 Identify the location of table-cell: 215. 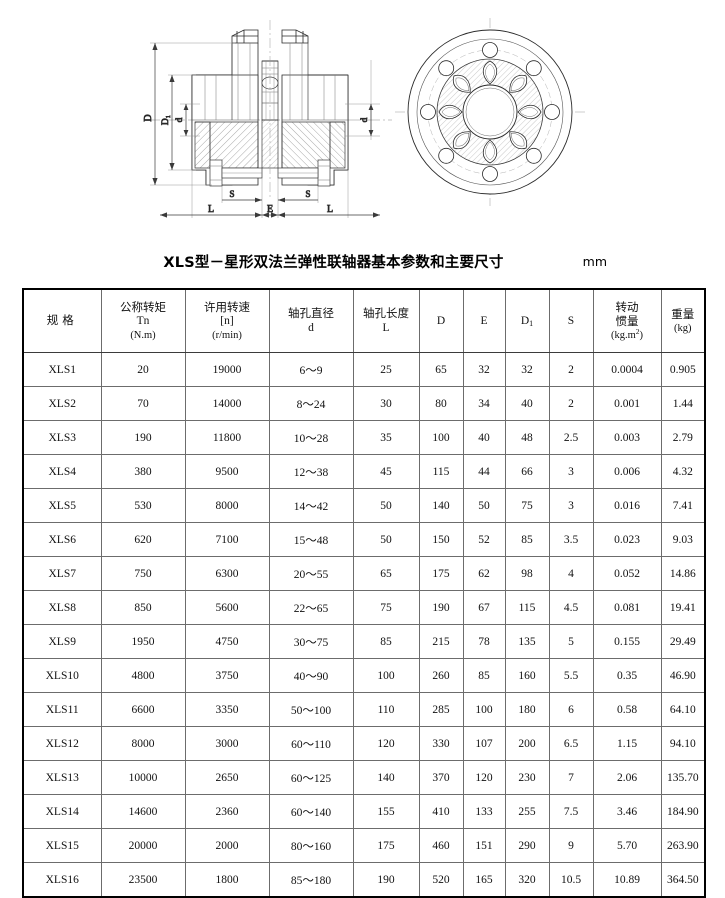
(441, 641).